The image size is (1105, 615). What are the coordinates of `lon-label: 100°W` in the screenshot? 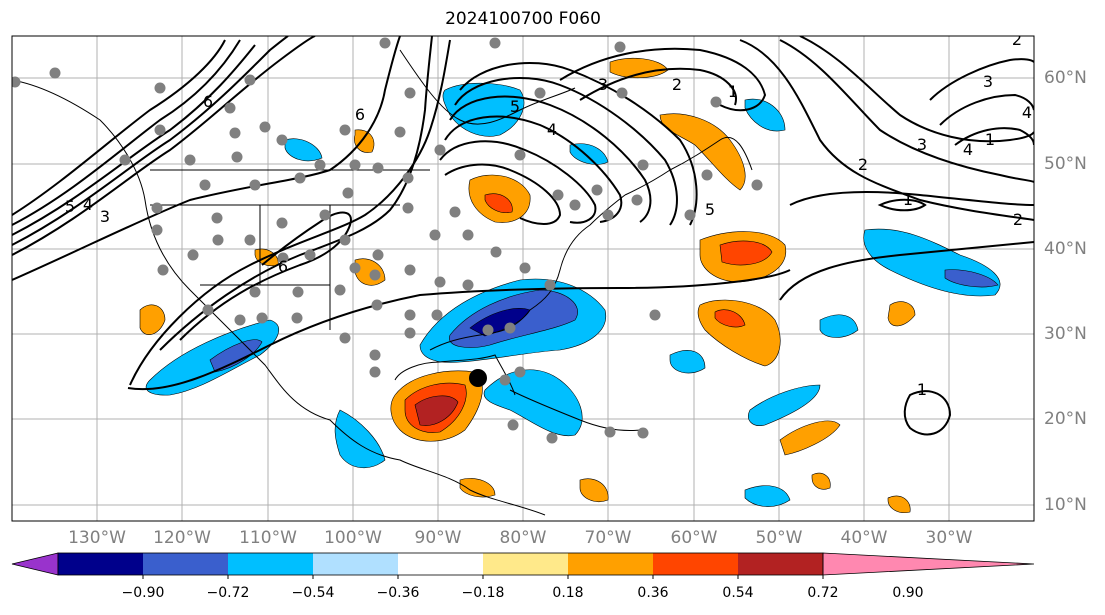 It's located at (353, 538).